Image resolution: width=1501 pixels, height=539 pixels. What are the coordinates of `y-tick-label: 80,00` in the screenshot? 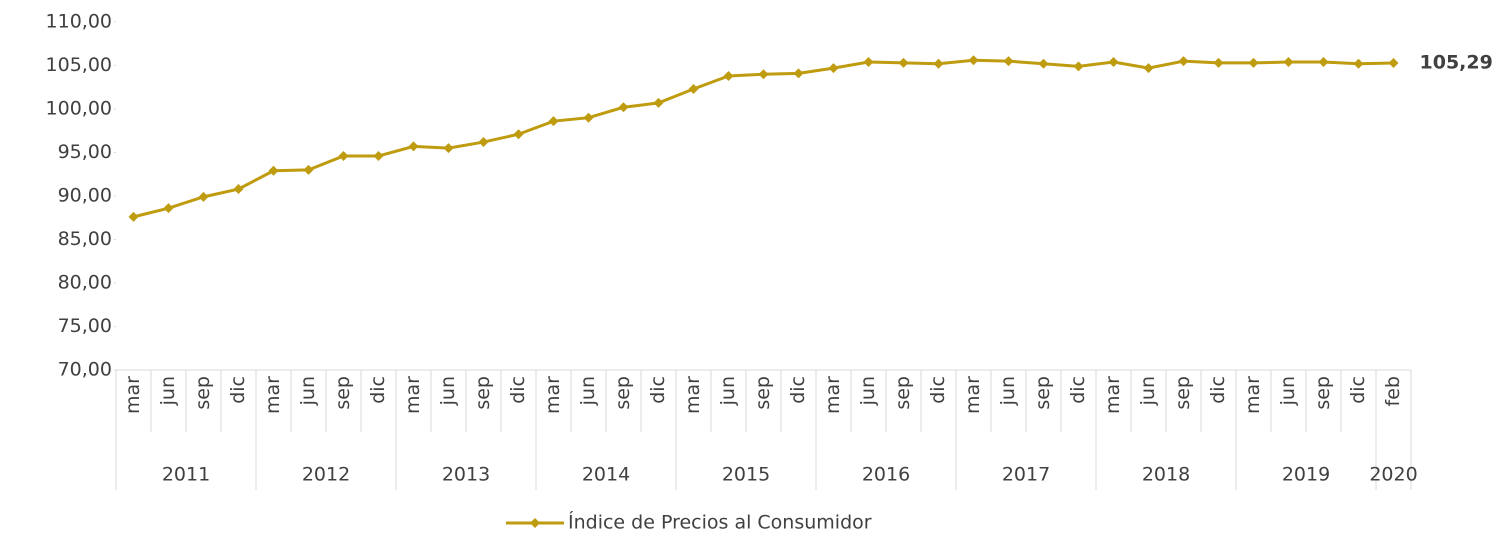 It's located at (85, 283).